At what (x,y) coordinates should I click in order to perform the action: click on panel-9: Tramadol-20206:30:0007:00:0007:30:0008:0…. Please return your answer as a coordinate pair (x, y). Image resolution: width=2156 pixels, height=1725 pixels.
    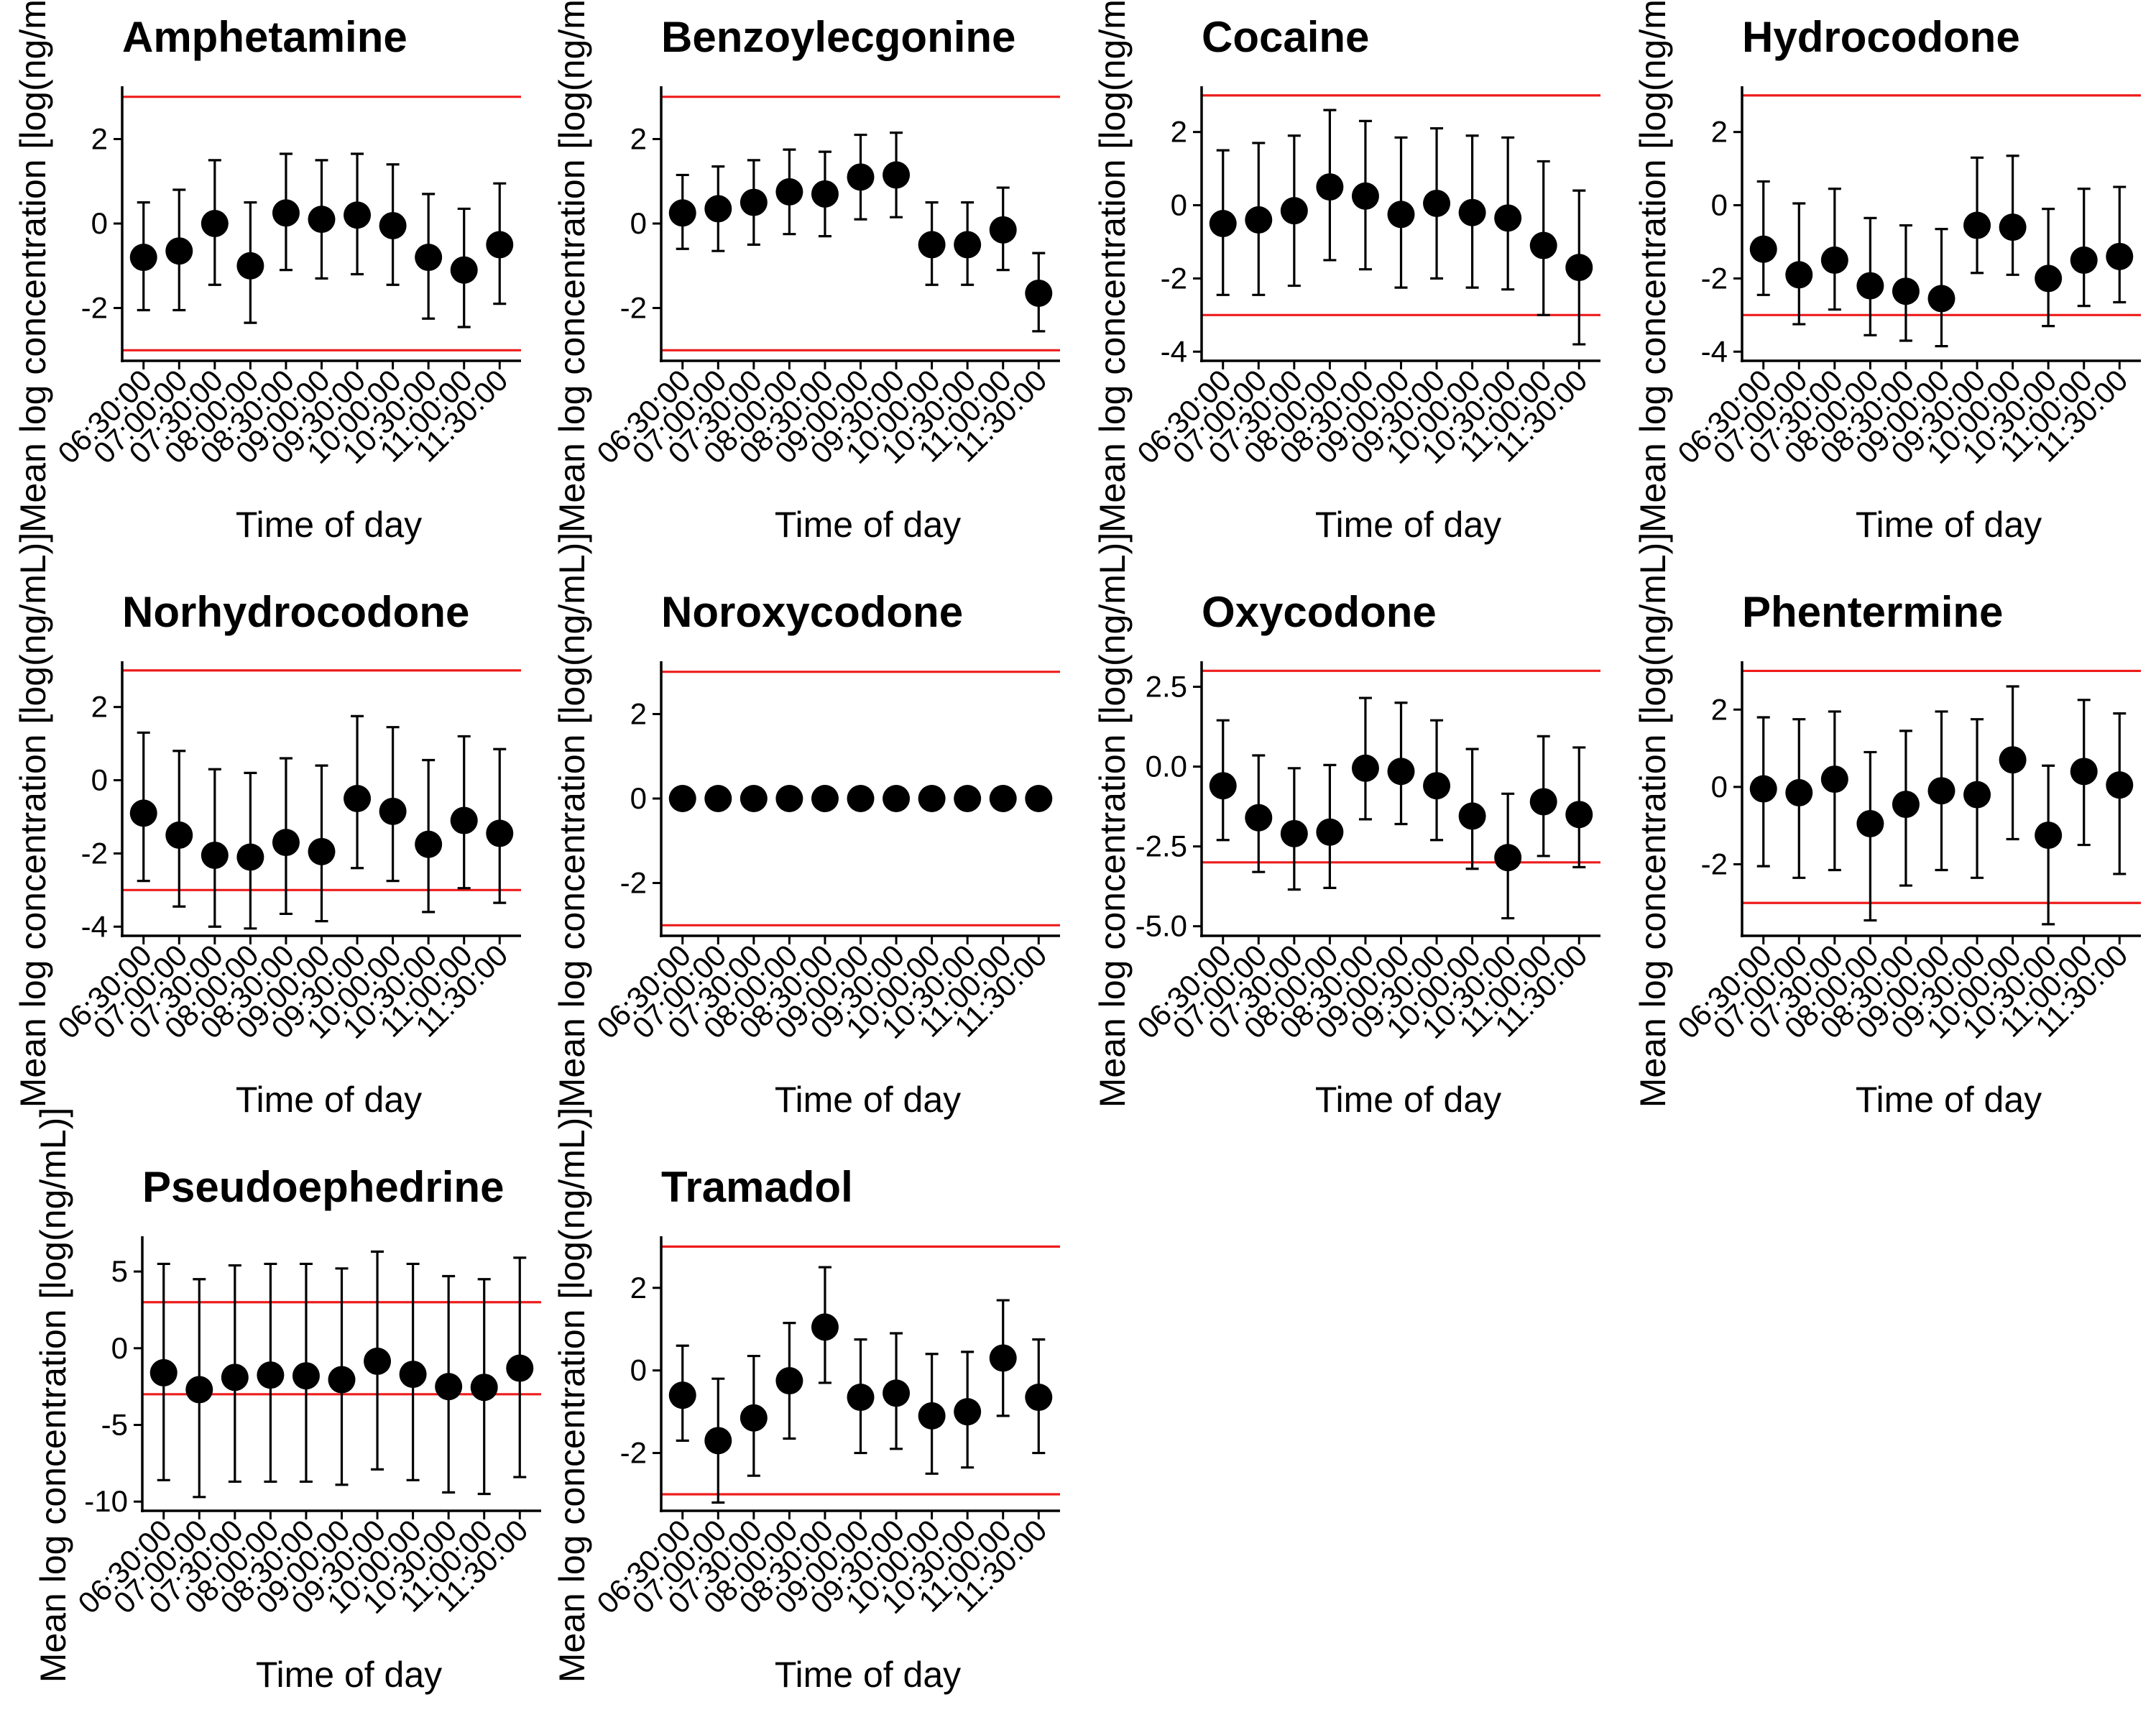
    Looking at the image, I should click on (806, 1401).